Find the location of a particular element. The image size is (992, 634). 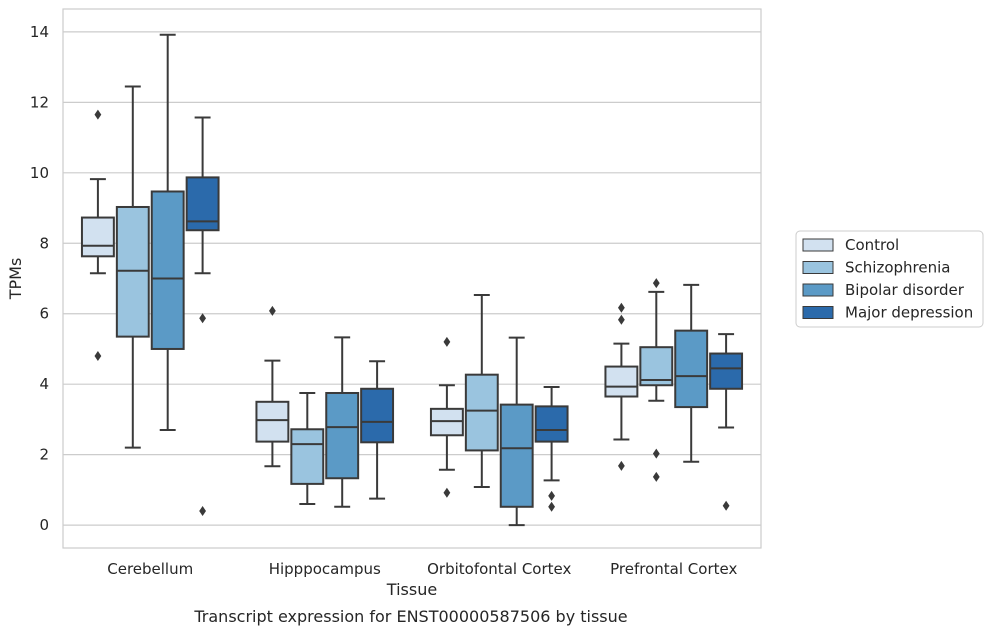

y-tick-label: 12 is located at coordinates (39, 102).